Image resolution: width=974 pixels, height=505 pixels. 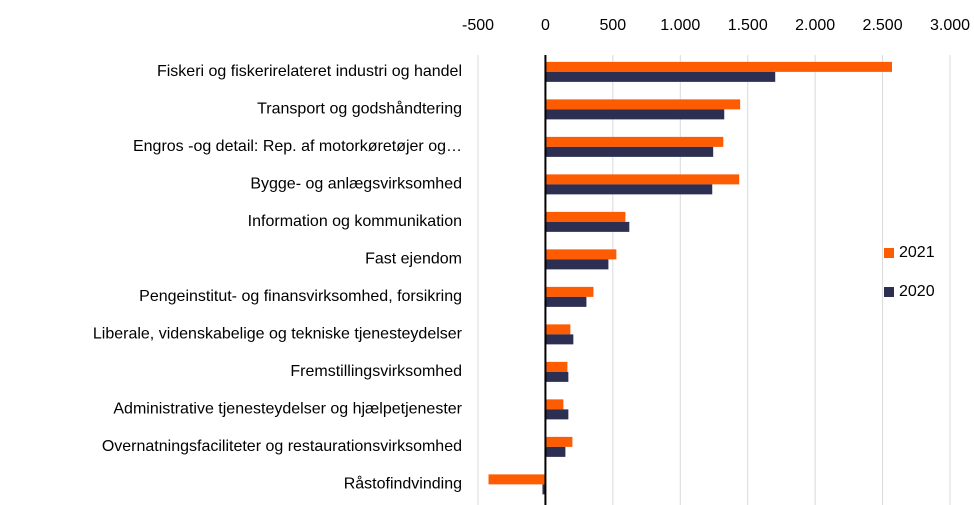 What do you see at coordinates (413, 259) in the screenshot?
I see `y-tick-label: Fast ejendom` at bounding box center [413, 259].